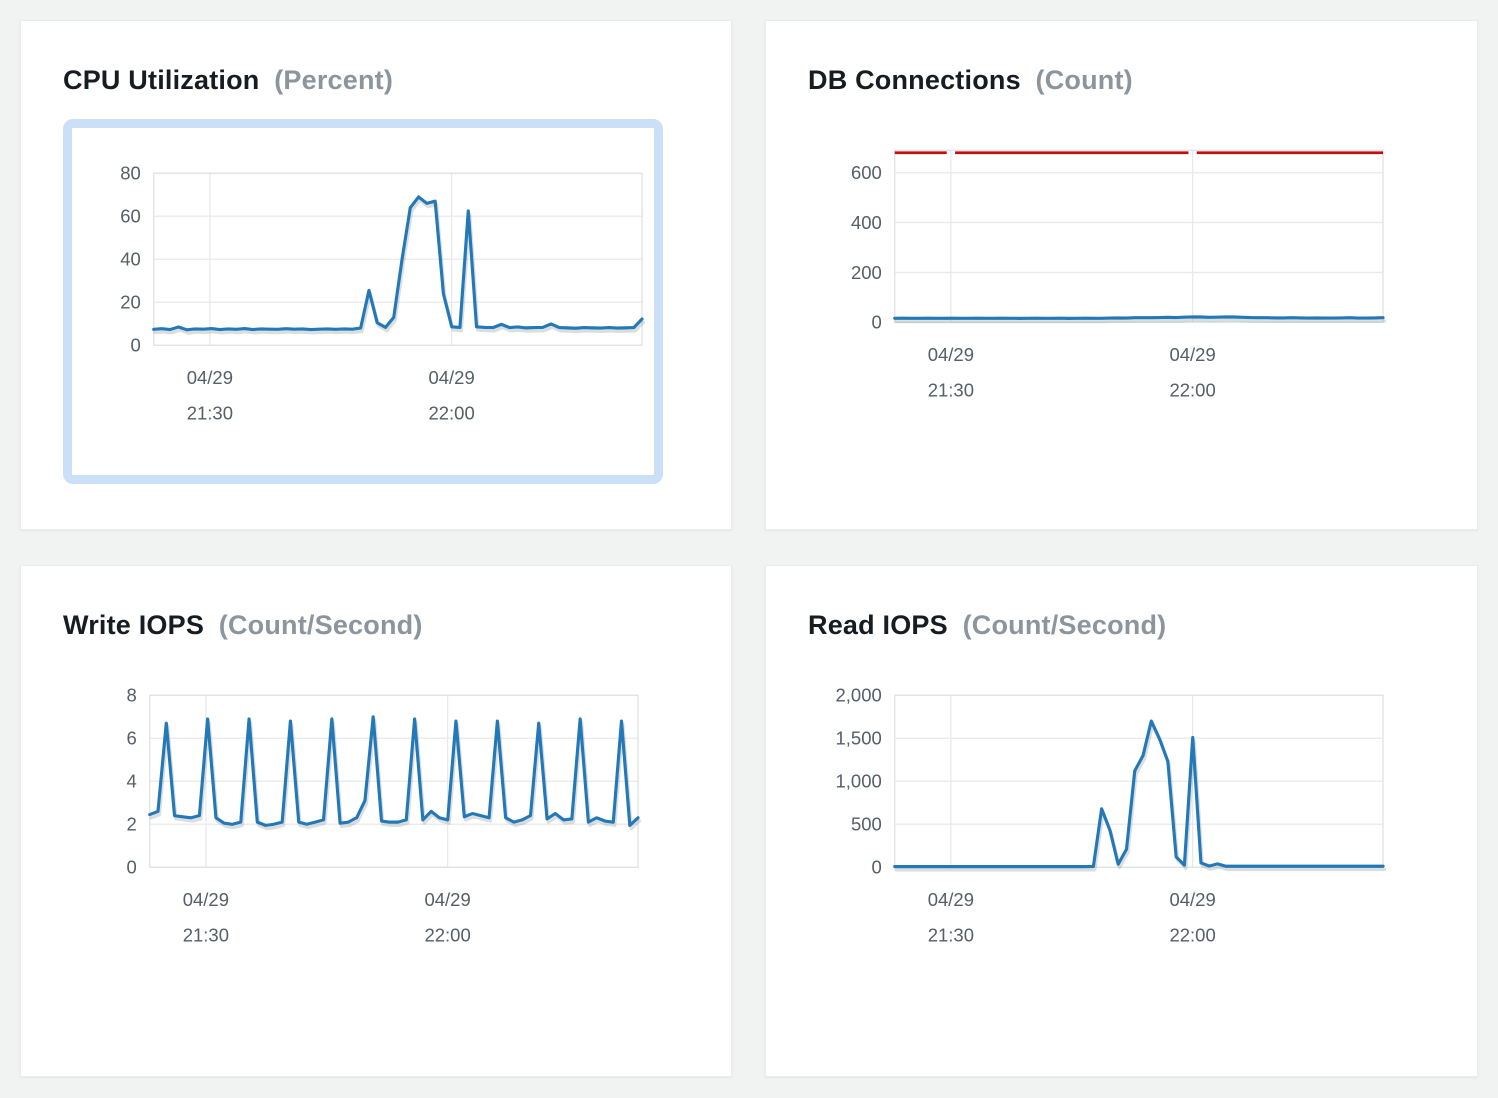 The image size is (1498, 1098). Describe the element at coordinates (878, 625) in the screenshot. I see `metric-name: Read IOPS` at that location.